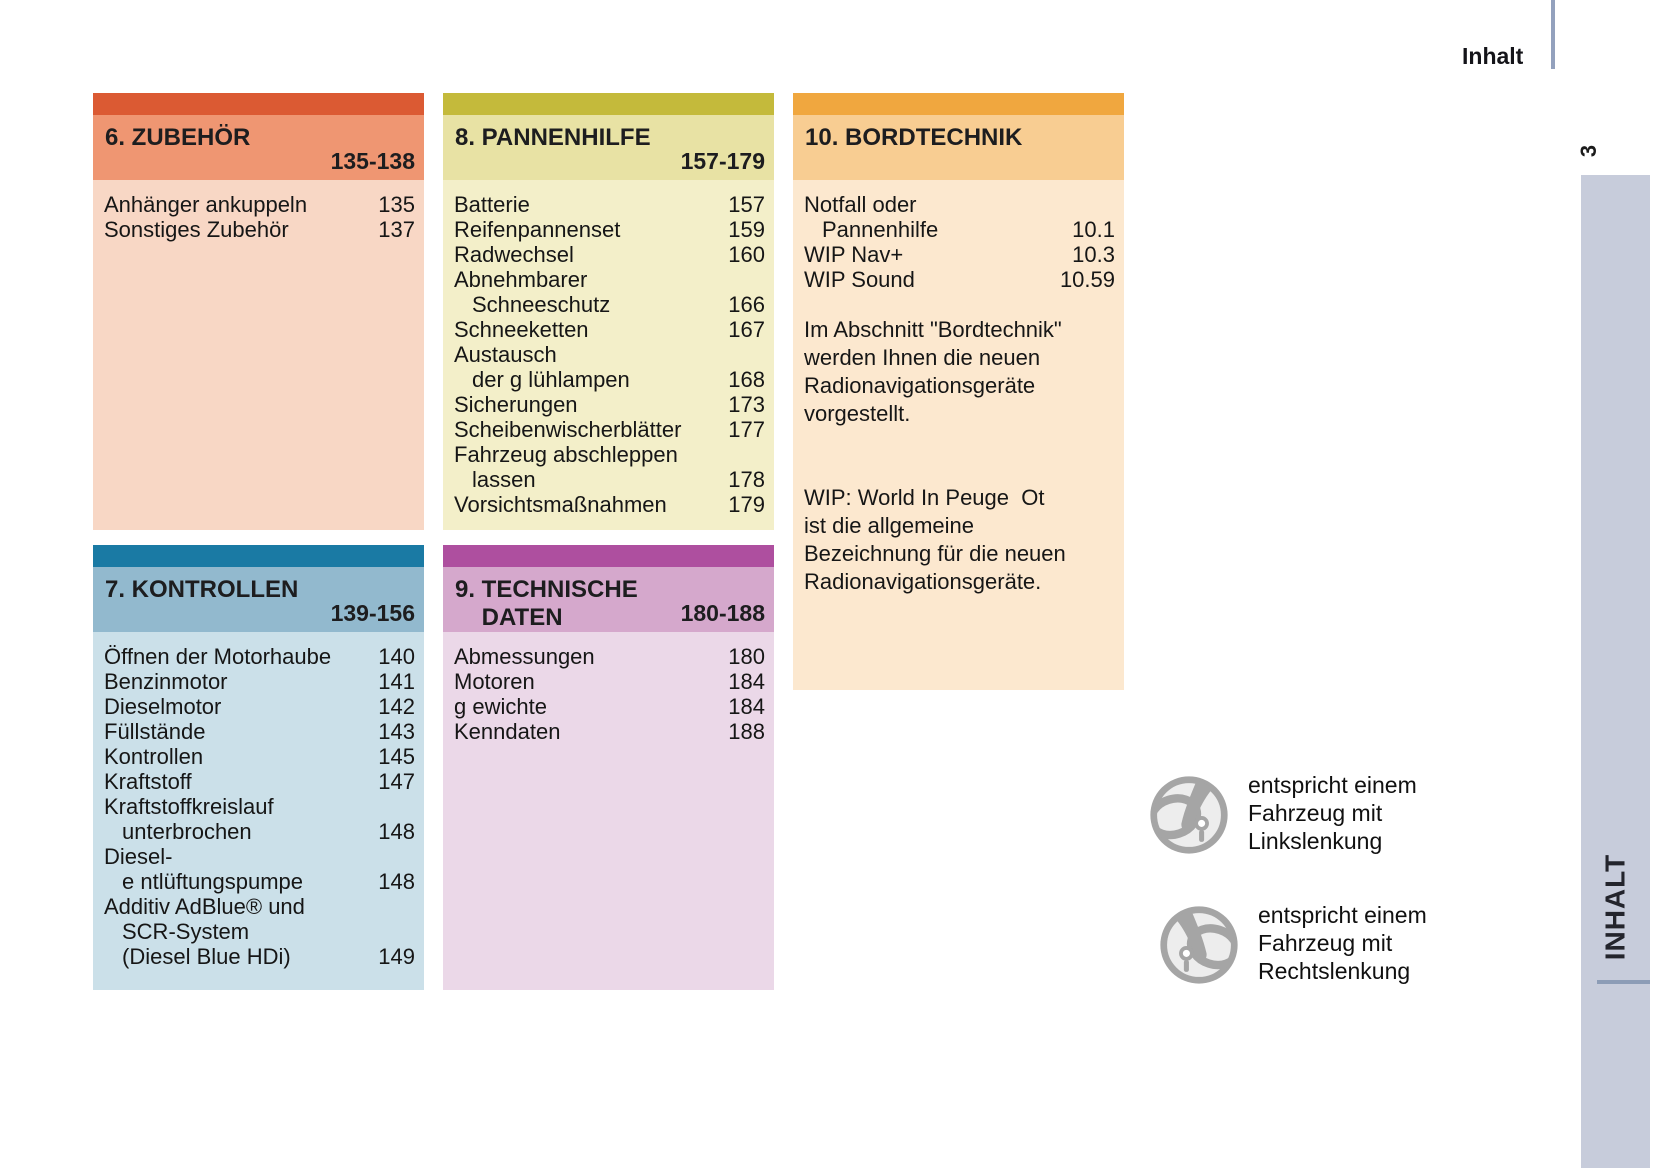 This screenshot has height=1174, width=1654. I want to click on toc-entry: Batterie 157, so click(609, 204).